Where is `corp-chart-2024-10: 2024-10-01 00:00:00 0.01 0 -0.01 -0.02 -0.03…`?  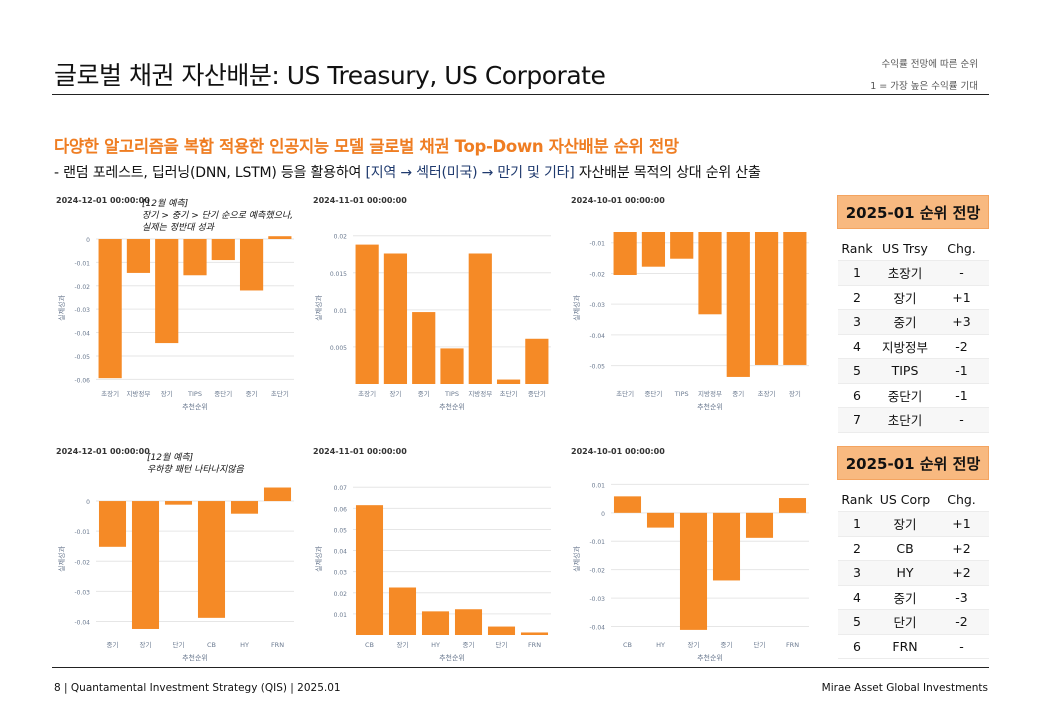 corp-chart-2024-10: 2024-10-01 00:00:00 0.01 0 -0.01 -0.02 -0.03… is located at coordinates (692, 562).